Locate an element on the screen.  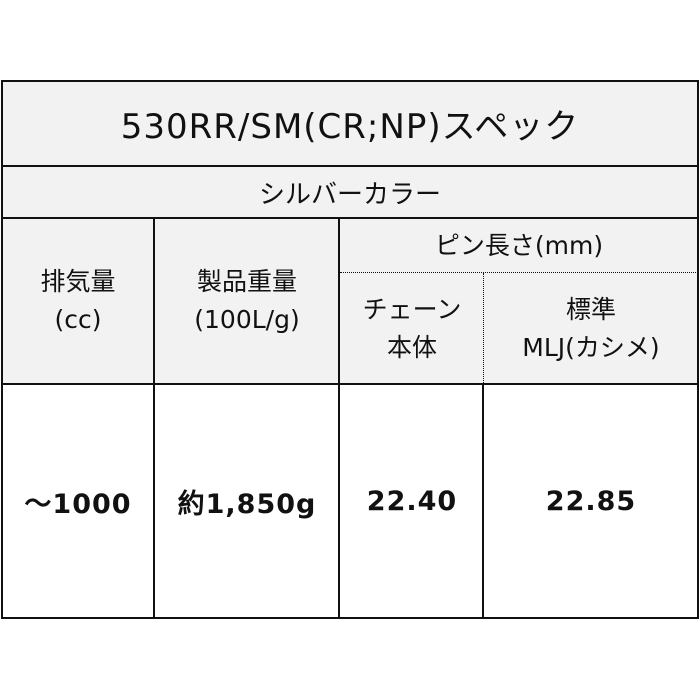
header-displacement: 排気量 (cc) is located at coordinates (78, 301).